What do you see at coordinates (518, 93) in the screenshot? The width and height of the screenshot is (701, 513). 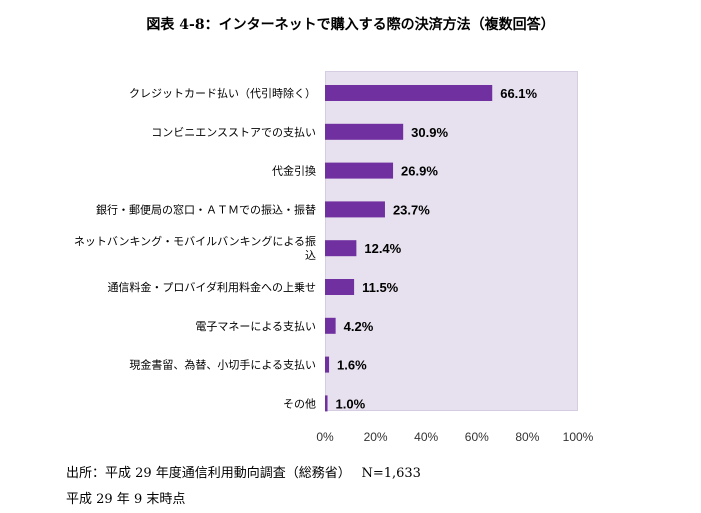 I see `value-label: 66.1%` at bounding box center [518, 93].